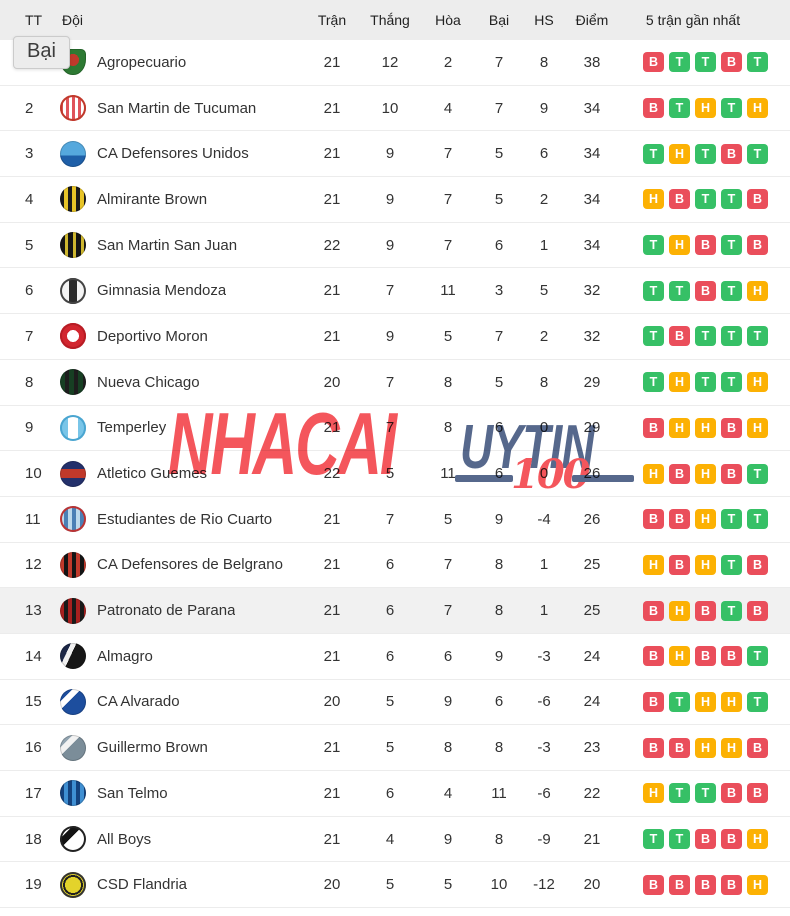 Image resolution: width=790 pixels, height=916 pixels. What do you see at coordinates (173, 154) in the screenshot?
I see `team-name: CA Defensores Unidos` at bounding box center [173, 154].